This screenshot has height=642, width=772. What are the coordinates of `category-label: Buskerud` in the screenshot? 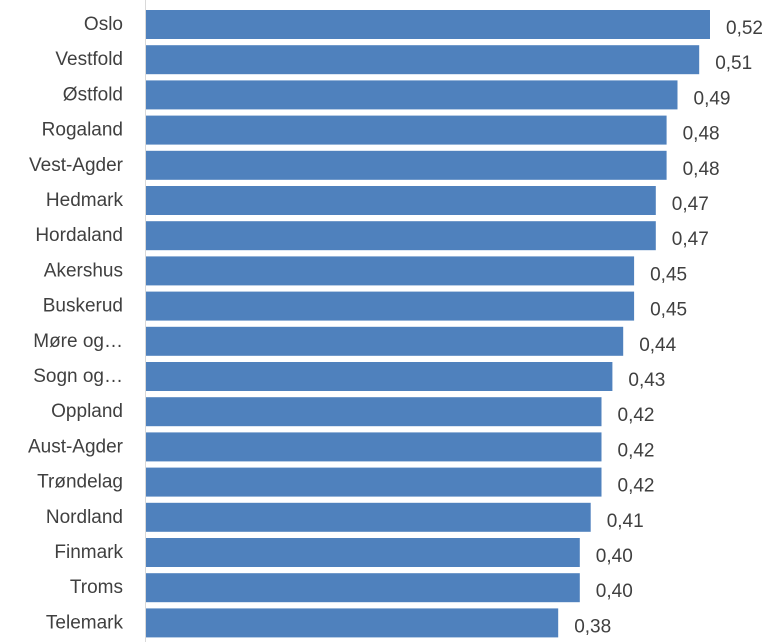 It's located at (83, 306).